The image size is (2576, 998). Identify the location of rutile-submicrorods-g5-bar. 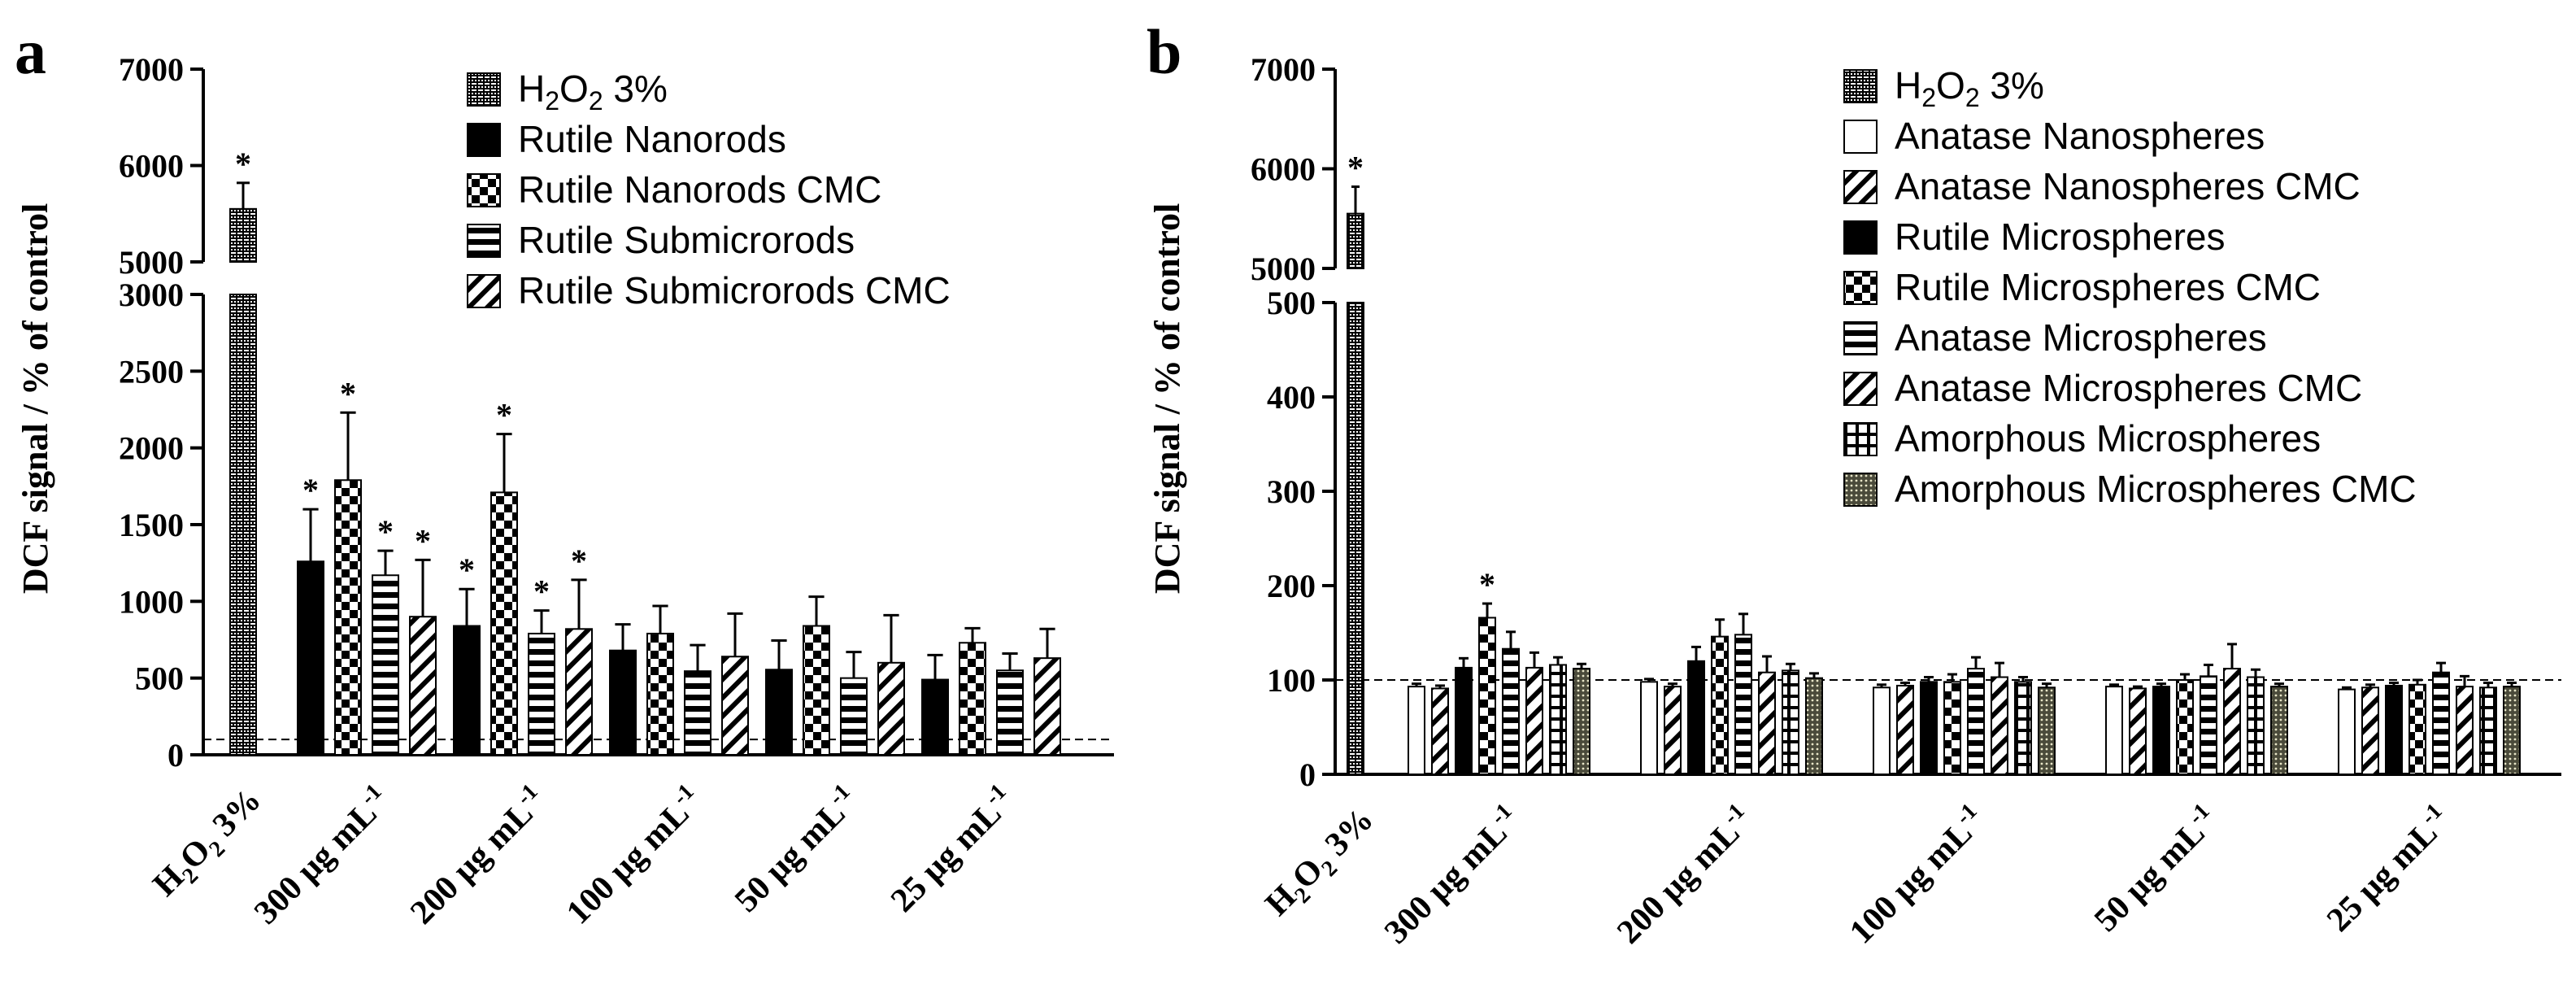
(1010, 712).